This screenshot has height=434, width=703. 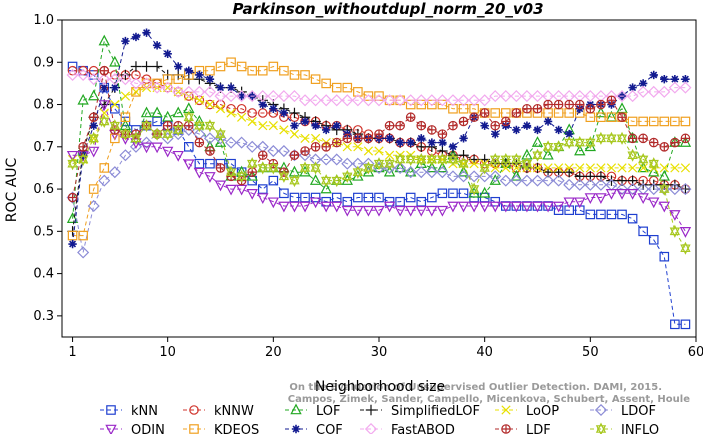 What do you see at coordinates (313, 411) in the screenshot?
I see `legend-item-lof: LOF` at bounding box center [313, 411].